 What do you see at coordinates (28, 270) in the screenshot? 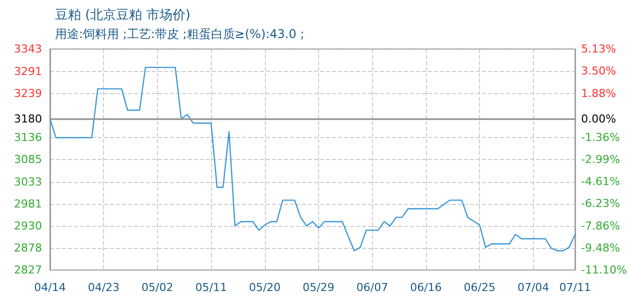
I see `y-tick-label: 2827` at bounding box center [28, 270].